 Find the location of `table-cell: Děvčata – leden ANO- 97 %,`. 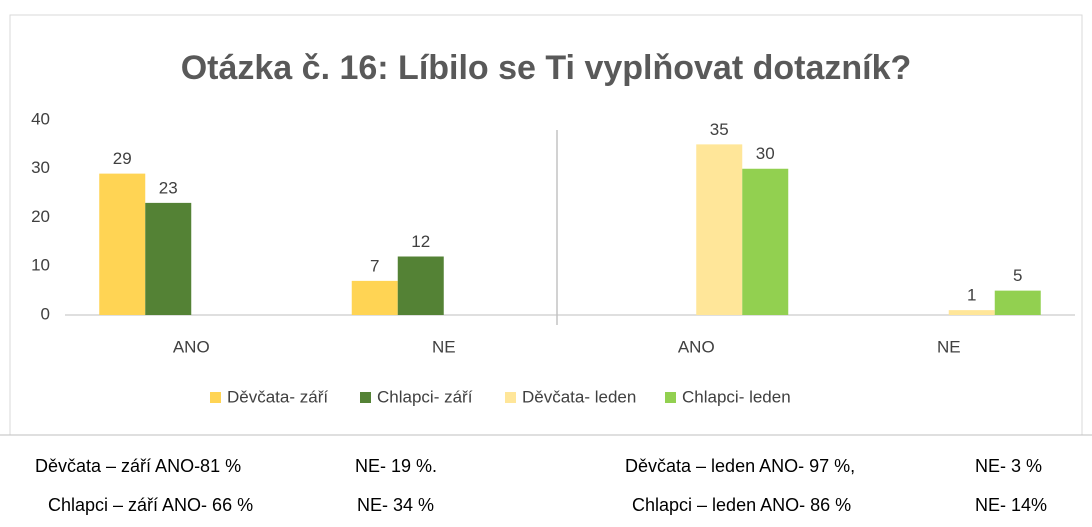

table-cell: Děvčata – leden ANO- 97 %, is located at coordinates (740, 466).